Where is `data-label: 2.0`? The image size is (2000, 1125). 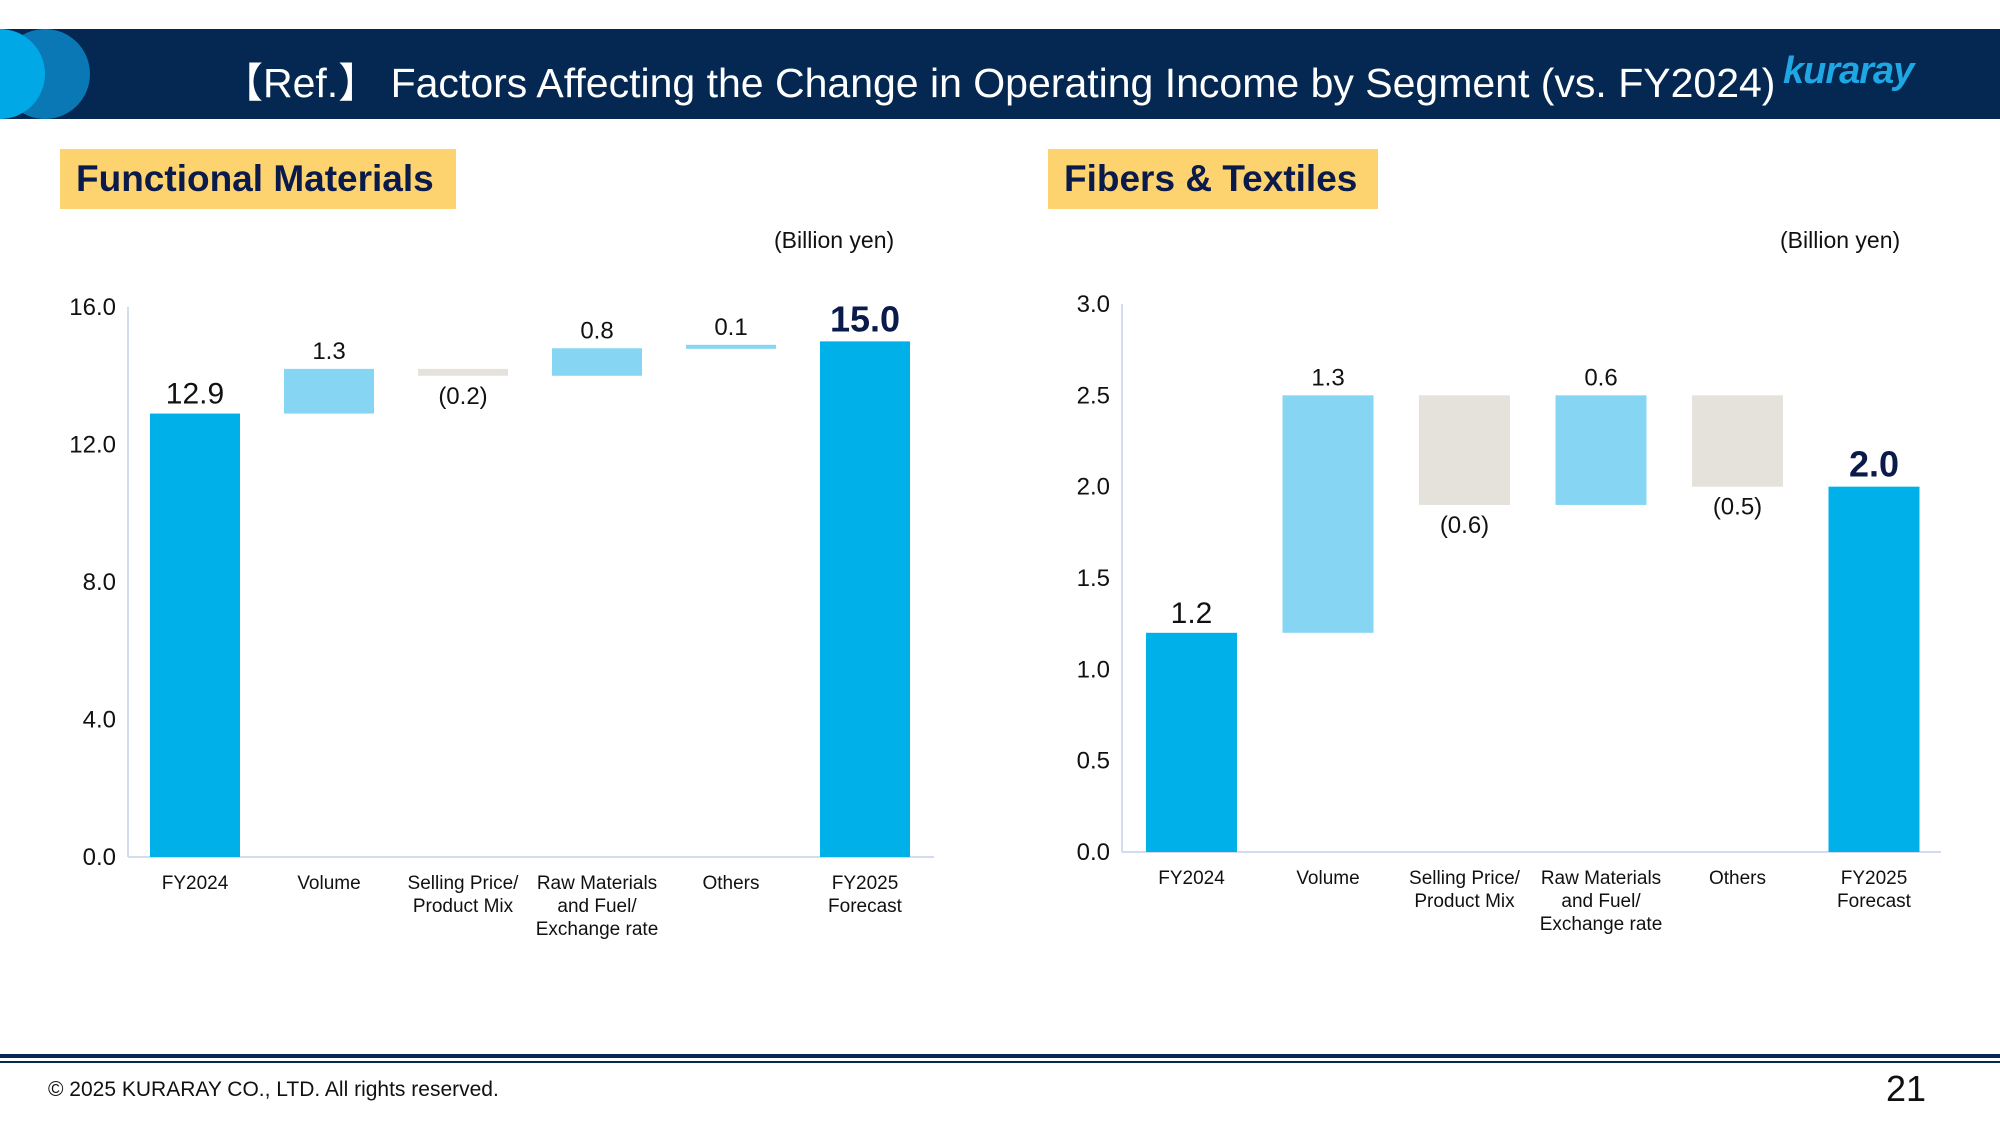 data-label: 2.0 is located at coordinates (1874, 464).